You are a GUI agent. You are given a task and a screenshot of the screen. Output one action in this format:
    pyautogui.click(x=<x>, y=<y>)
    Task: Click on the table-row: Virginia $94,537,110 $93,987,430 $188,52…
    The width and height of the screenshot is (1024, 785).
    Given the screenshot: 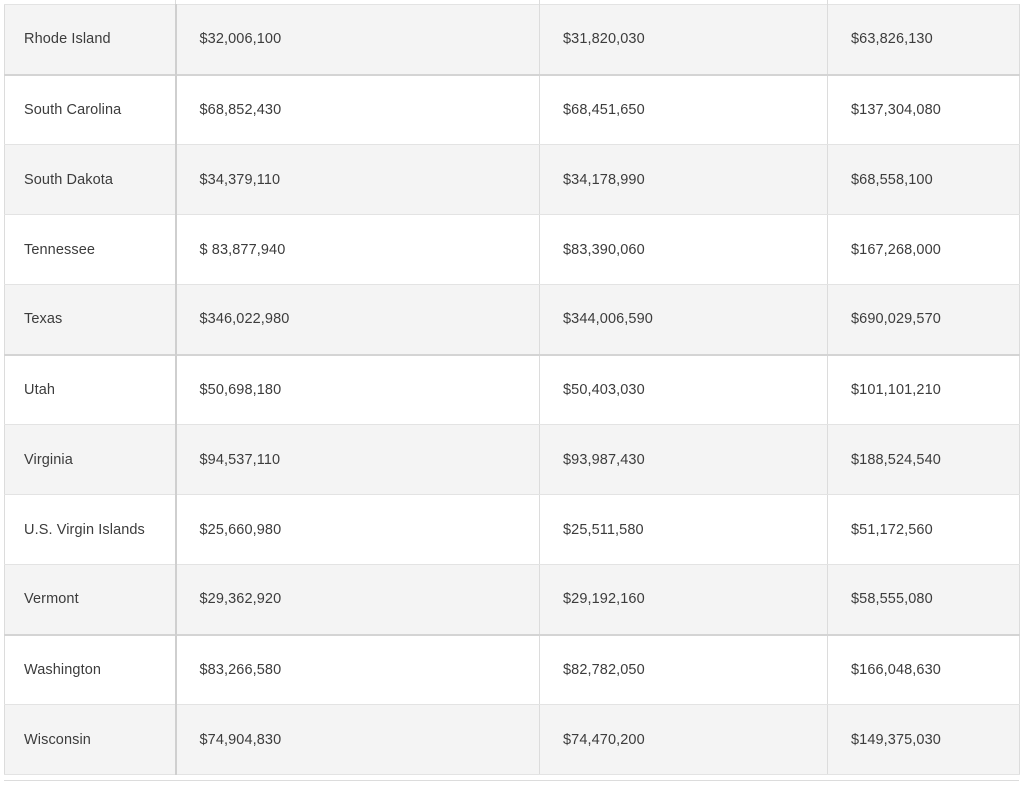 What is the action you would take?
    pyautogui.click(x=512, y=459)
    